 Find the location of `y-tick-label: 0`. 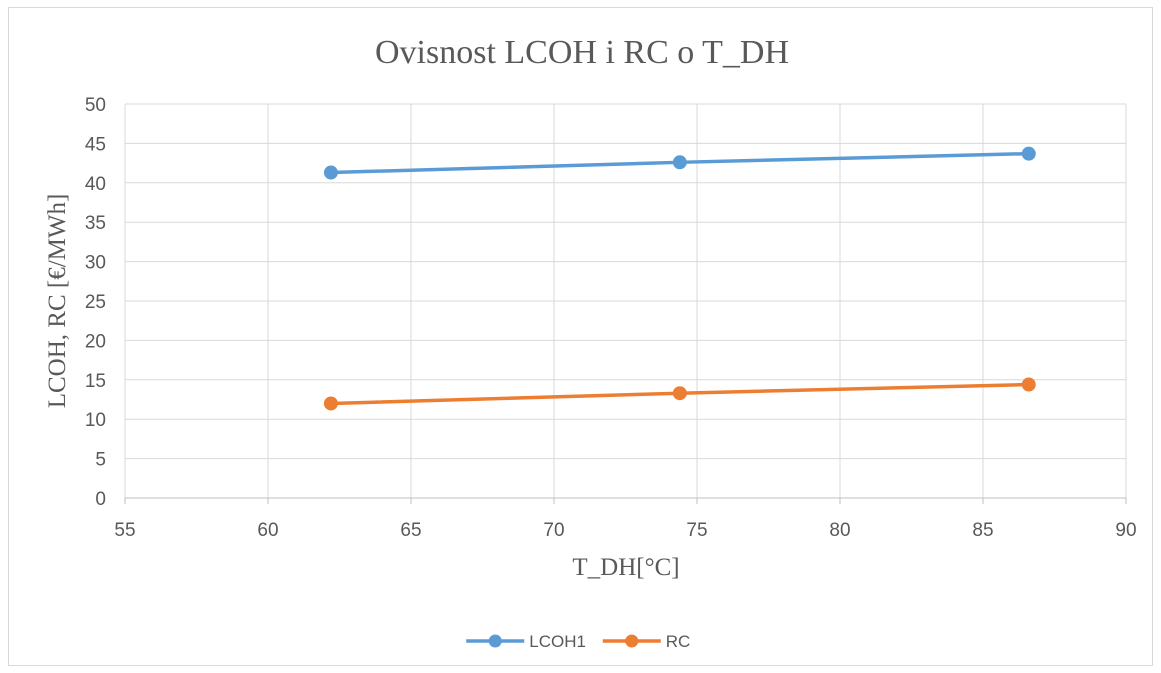

y-tick-label: 0 is located at coordinates (100, 499).